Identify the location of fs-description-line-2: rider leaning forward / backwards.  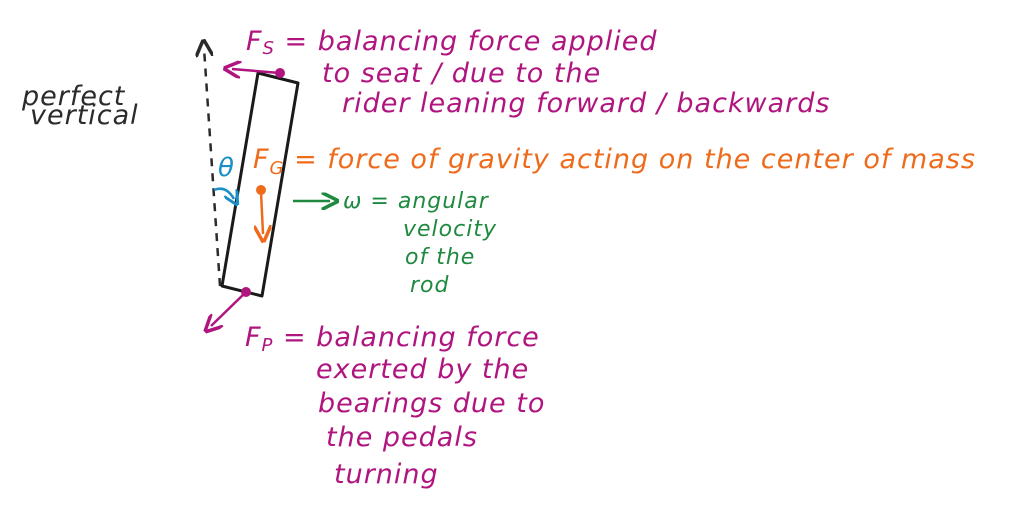
(586, 103).